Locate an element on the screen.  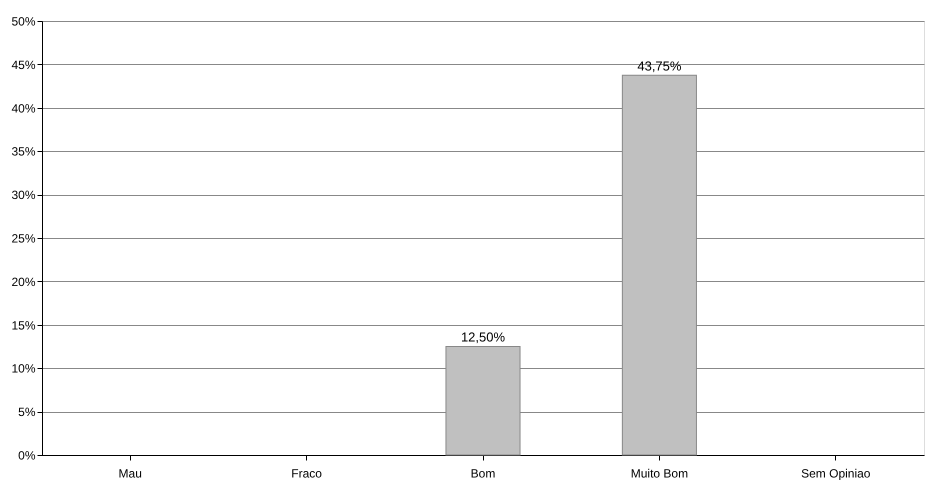
x-tick-label: Bom is located at coordinates (483, 473).